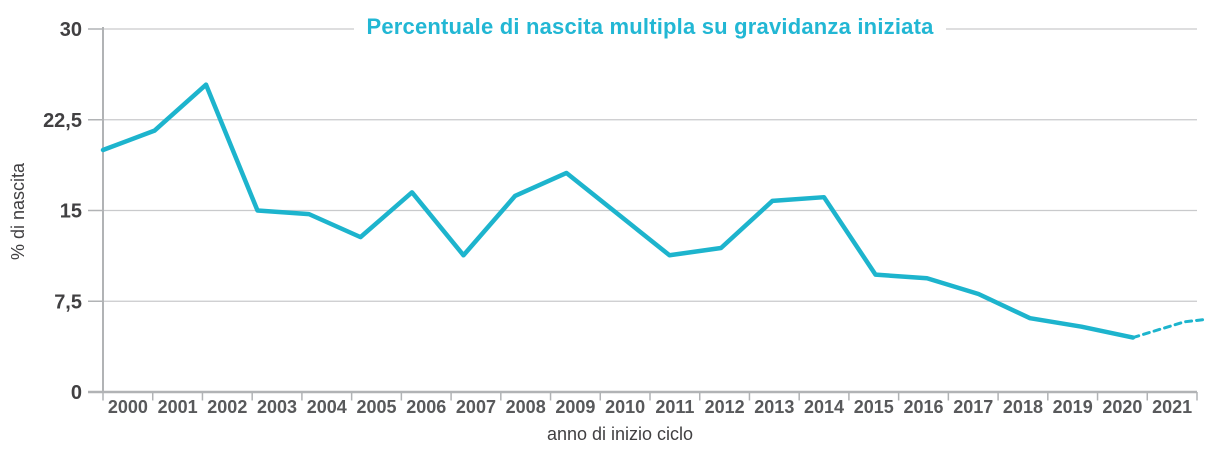 The height and width of the screenshot is (463, 1210). Describe the element at coordinates (973, 407) in the screenshot. I see `x-year-label-2017: 2017` at that location.